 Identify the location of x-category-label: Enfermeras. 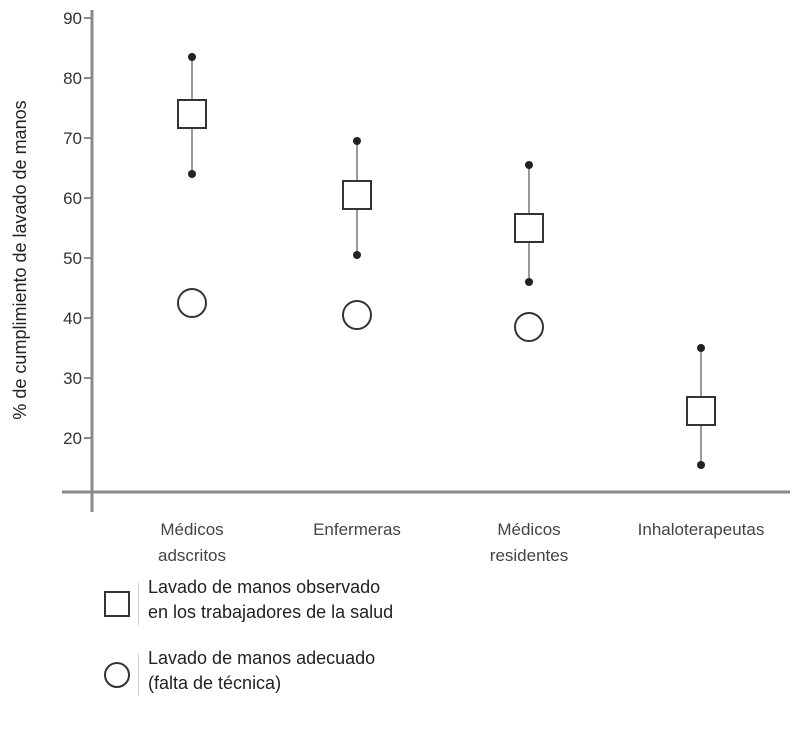
(357, 529).